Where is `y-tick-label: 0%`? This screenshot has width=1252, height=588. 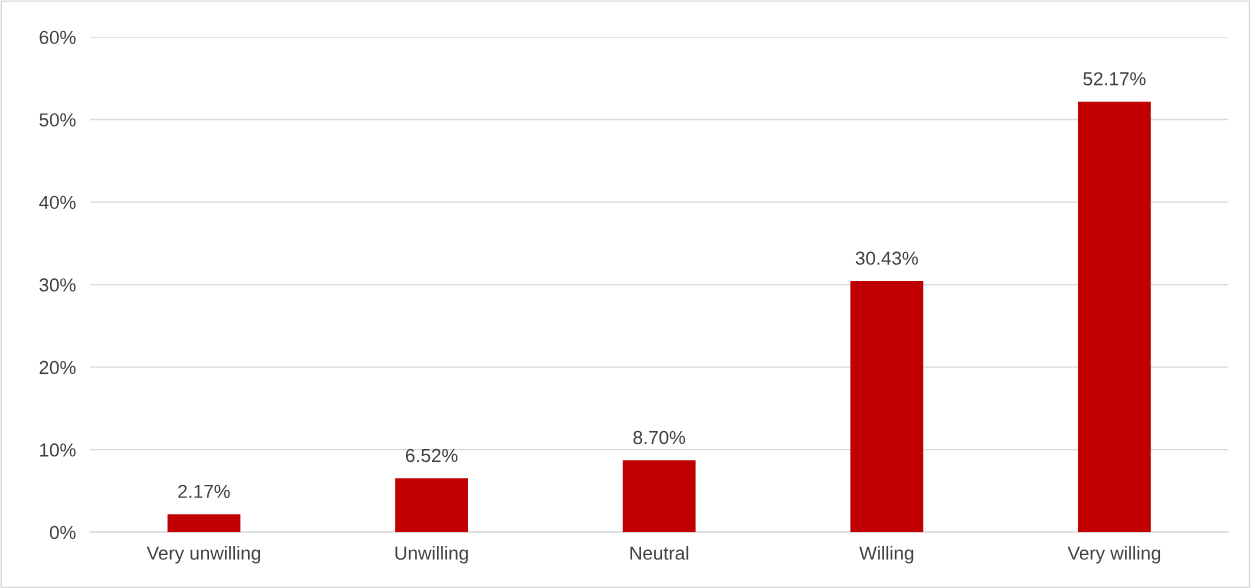 y-tick-label: 0% is located at coordinates (62, 532).